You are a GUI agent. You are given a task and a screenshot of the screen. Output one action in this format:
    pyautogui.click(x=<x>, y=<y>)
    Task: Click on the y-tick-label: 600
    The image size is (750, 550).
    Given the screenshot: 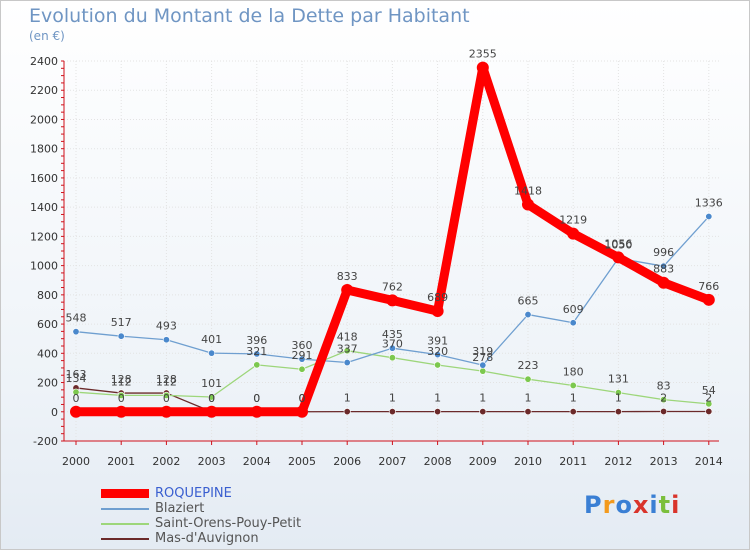 What is the action you would take?
    pyautogui.click(x=47, y=324)
    